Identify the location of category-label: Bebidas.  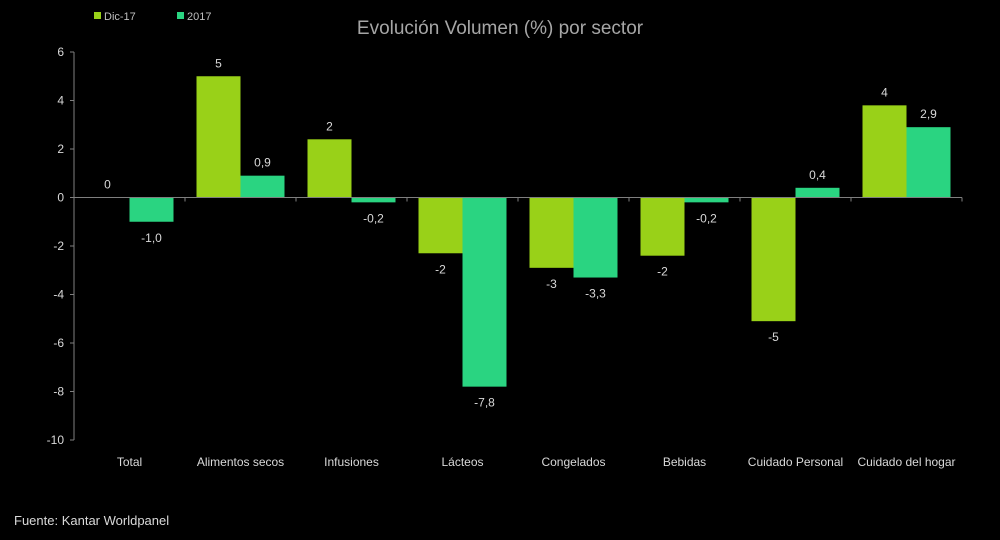
(684, 462).